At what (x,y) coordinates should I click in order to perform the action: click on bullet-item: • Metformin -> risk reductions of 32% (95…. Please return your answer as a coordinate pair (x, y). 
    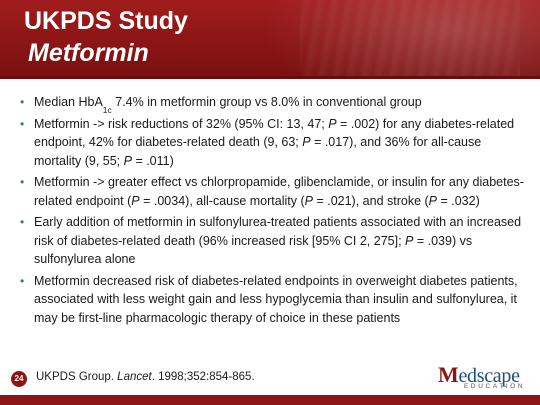
    Looking at the image, I should click on (274, 143).